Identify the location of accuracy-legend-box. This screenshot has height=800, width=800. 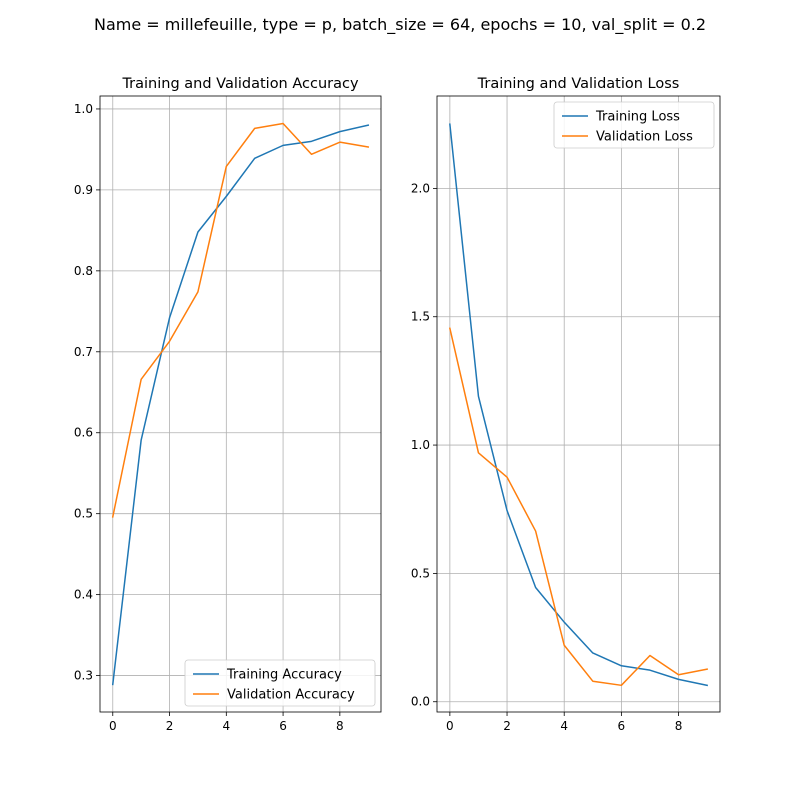
(280, 683).